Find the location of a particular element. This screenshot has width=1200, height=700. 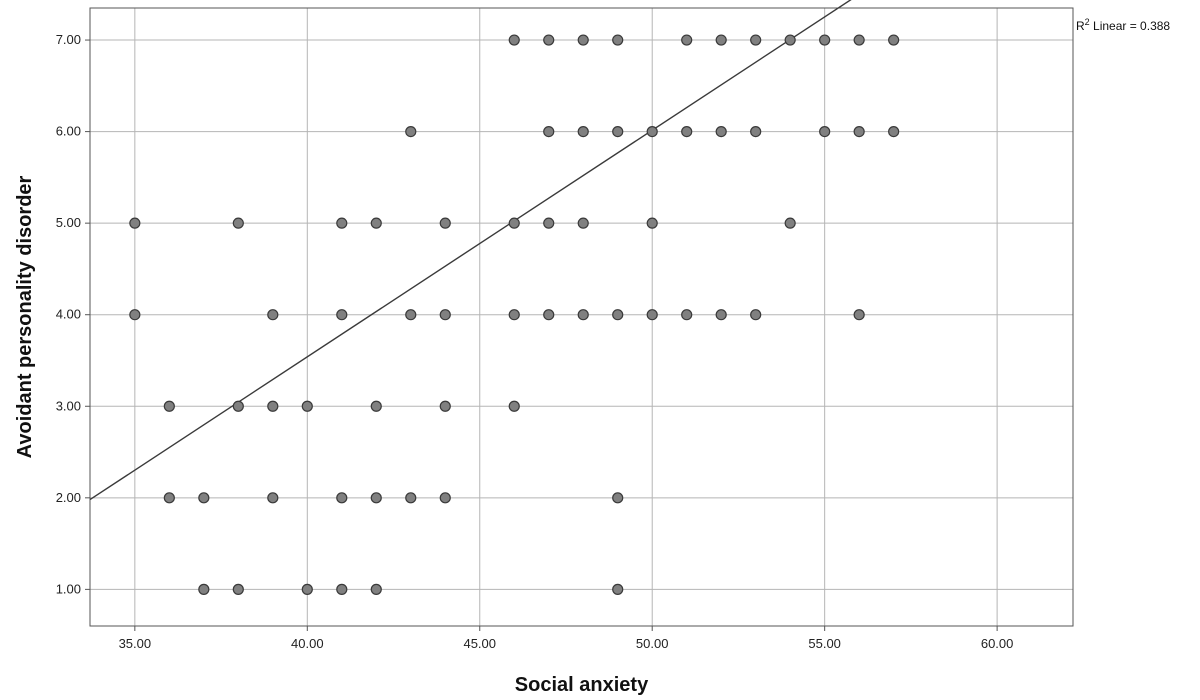

y-tick-label: 5.00 is located at coordinates (68, 222).